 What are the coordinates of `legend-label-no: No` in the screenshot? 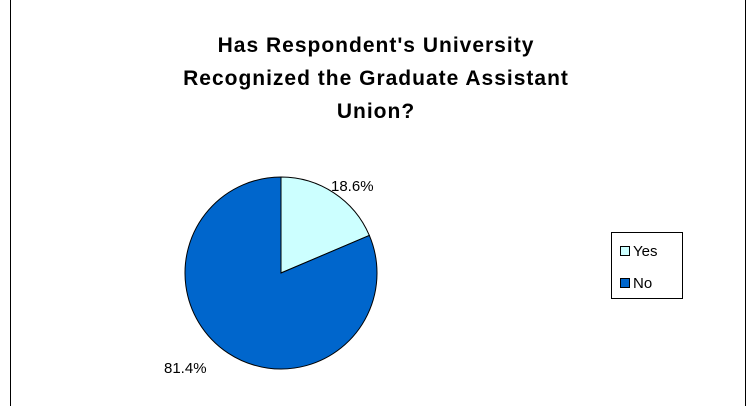 It's located at (642, 283).